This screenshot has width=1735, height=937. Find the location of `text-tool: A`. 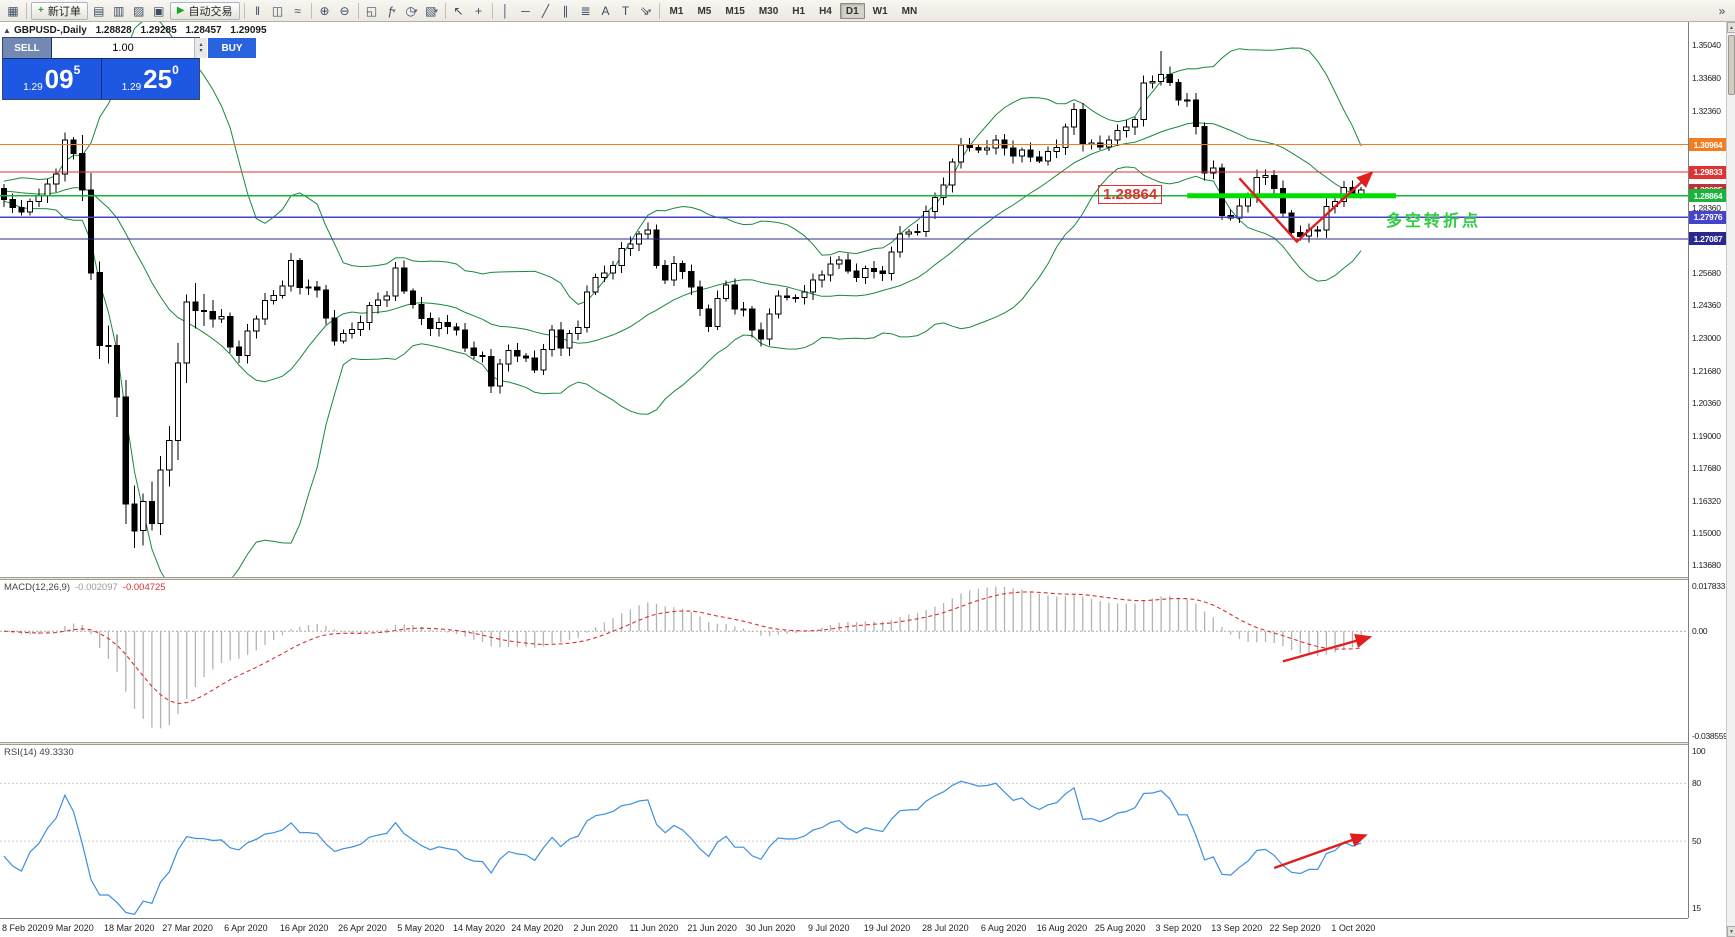

text-tool: A is located at coordinates (605, 10).